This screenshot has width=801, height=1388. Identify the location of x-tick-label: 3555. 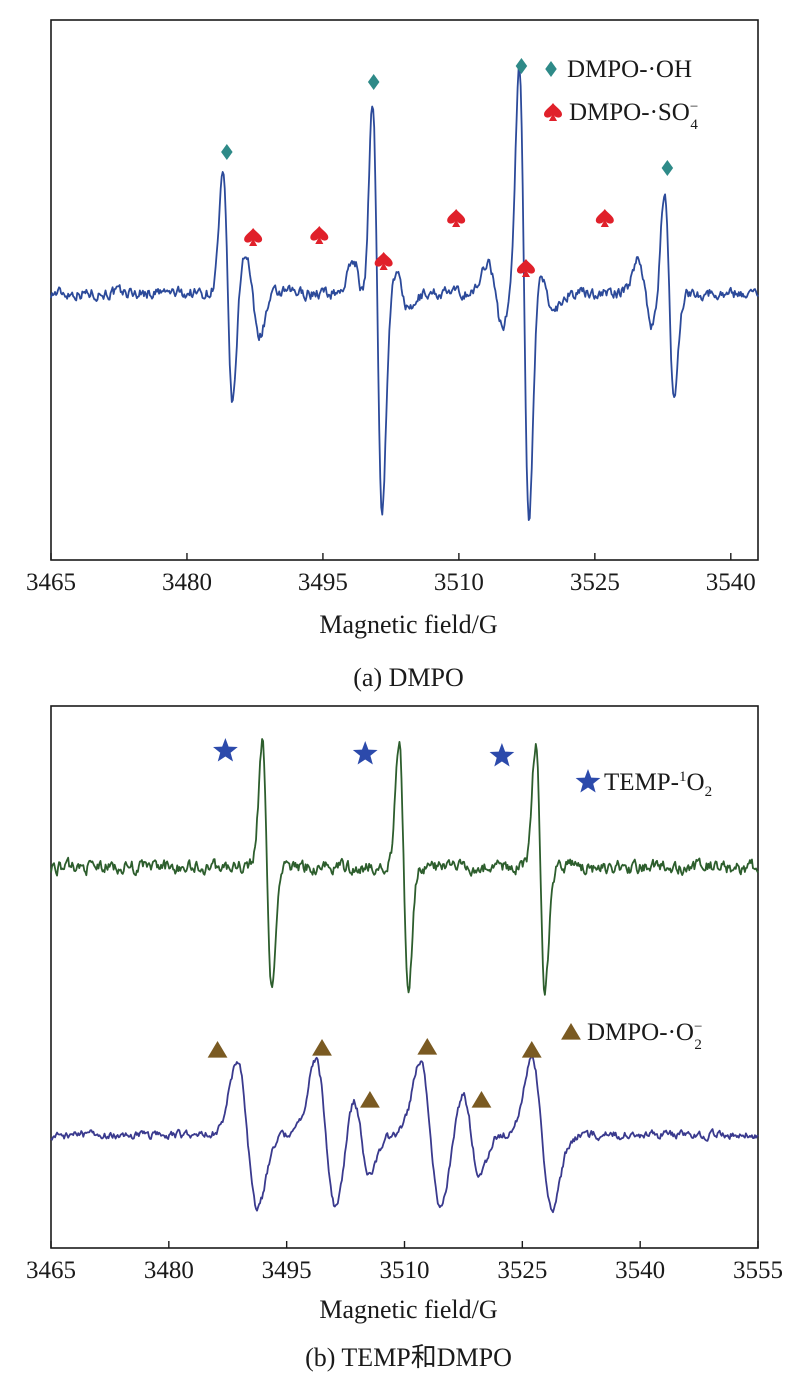
(758, 1270).